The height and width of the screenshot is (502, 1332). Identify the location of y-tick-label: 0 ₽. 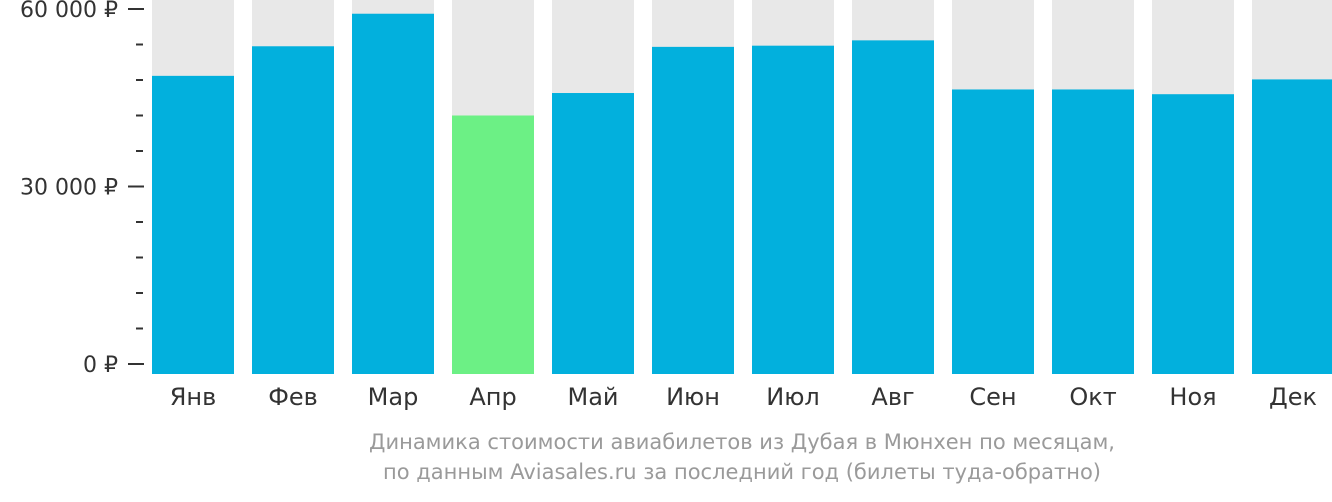
(100, 365).